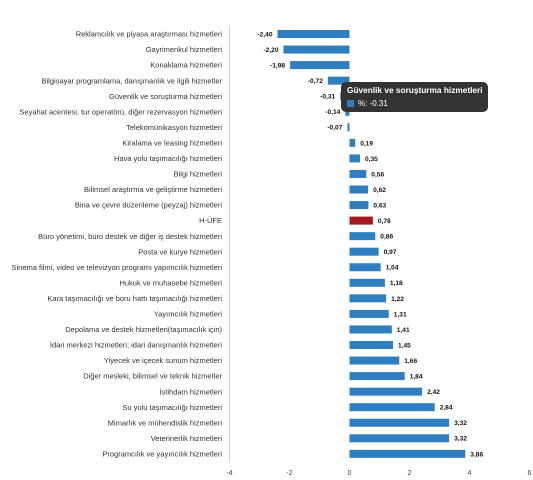 The image size is (533, 480). I want to click on value-label: 1,66, so click(410, 361).